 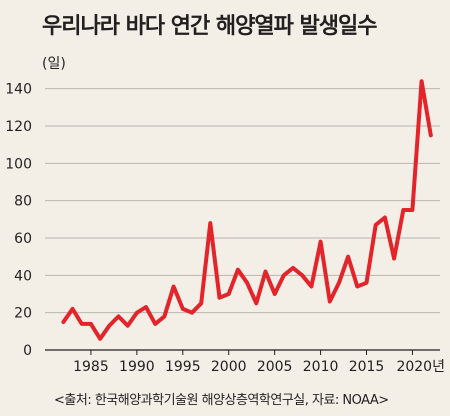 I want to click on chart-title: 우리나라 바다 연간 해양열파 발생일수, so click(x=209, y=26).